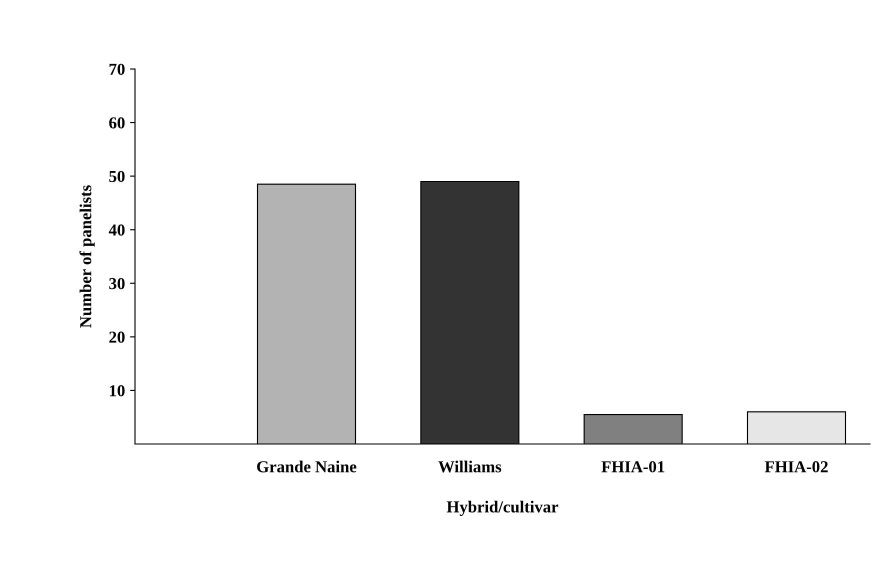  I want to click on x-tick-label: Grande Naine, so click(306, 466).